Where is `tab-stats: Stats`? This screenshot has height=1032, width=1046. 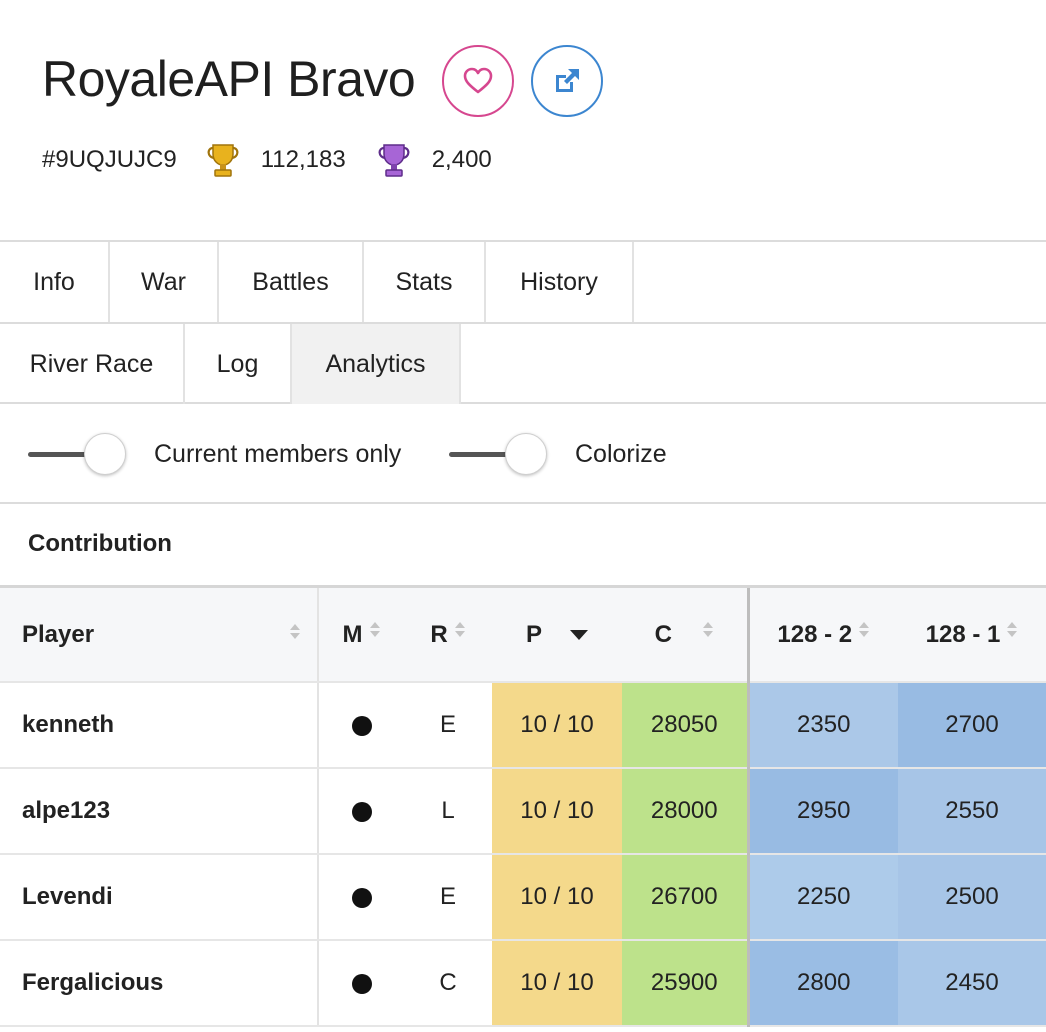 tab-stats: Stats is located at coordinates (425, 282).